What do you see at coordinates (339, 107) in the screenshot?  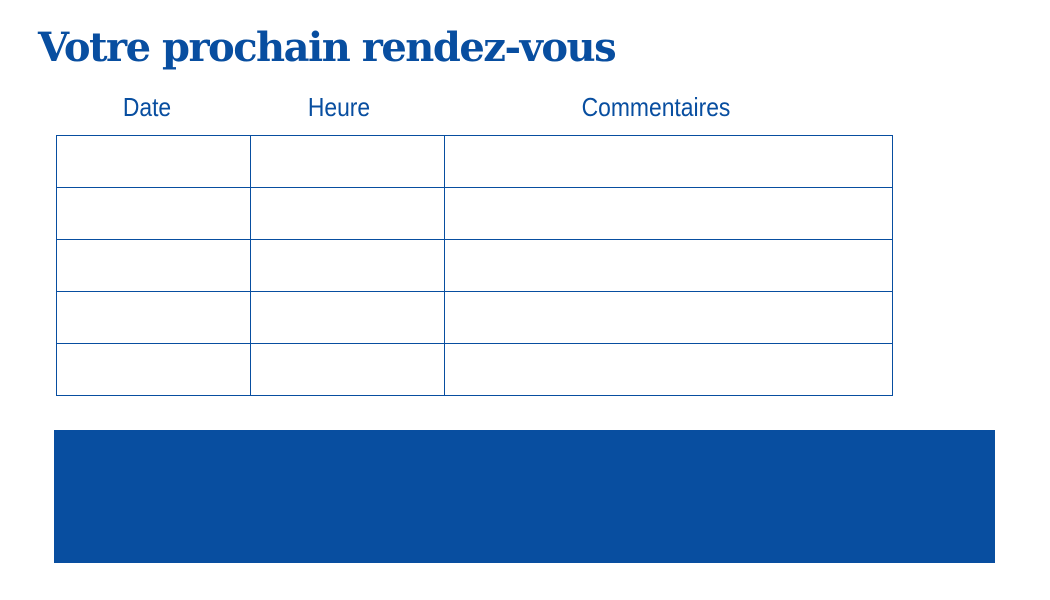 I see `column-header-time: Heure` at bounding box center [339, 107].